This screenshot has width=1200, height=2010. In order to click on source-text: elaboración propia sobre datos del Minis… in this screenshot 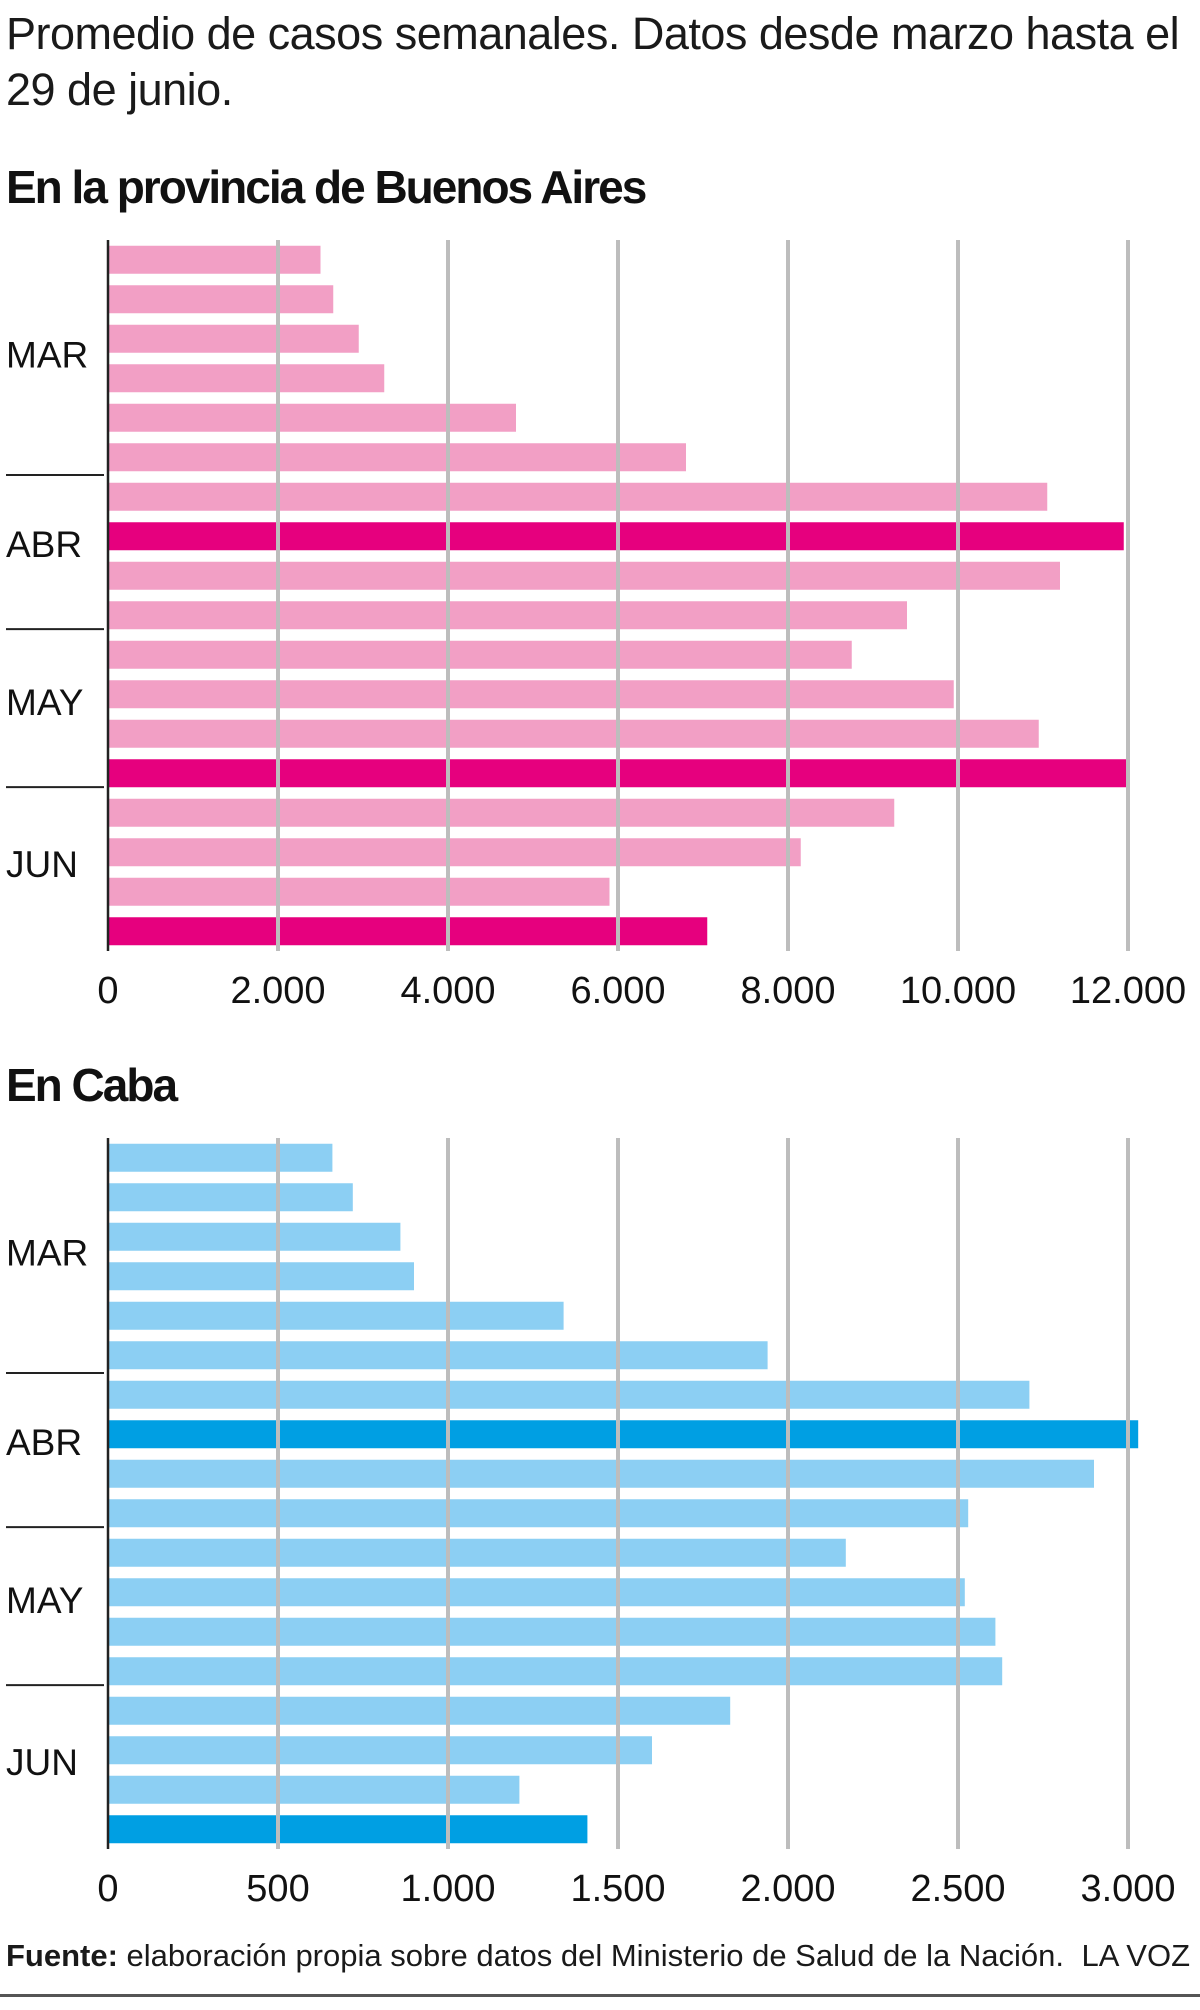, I will do `click(591, 1955)`.